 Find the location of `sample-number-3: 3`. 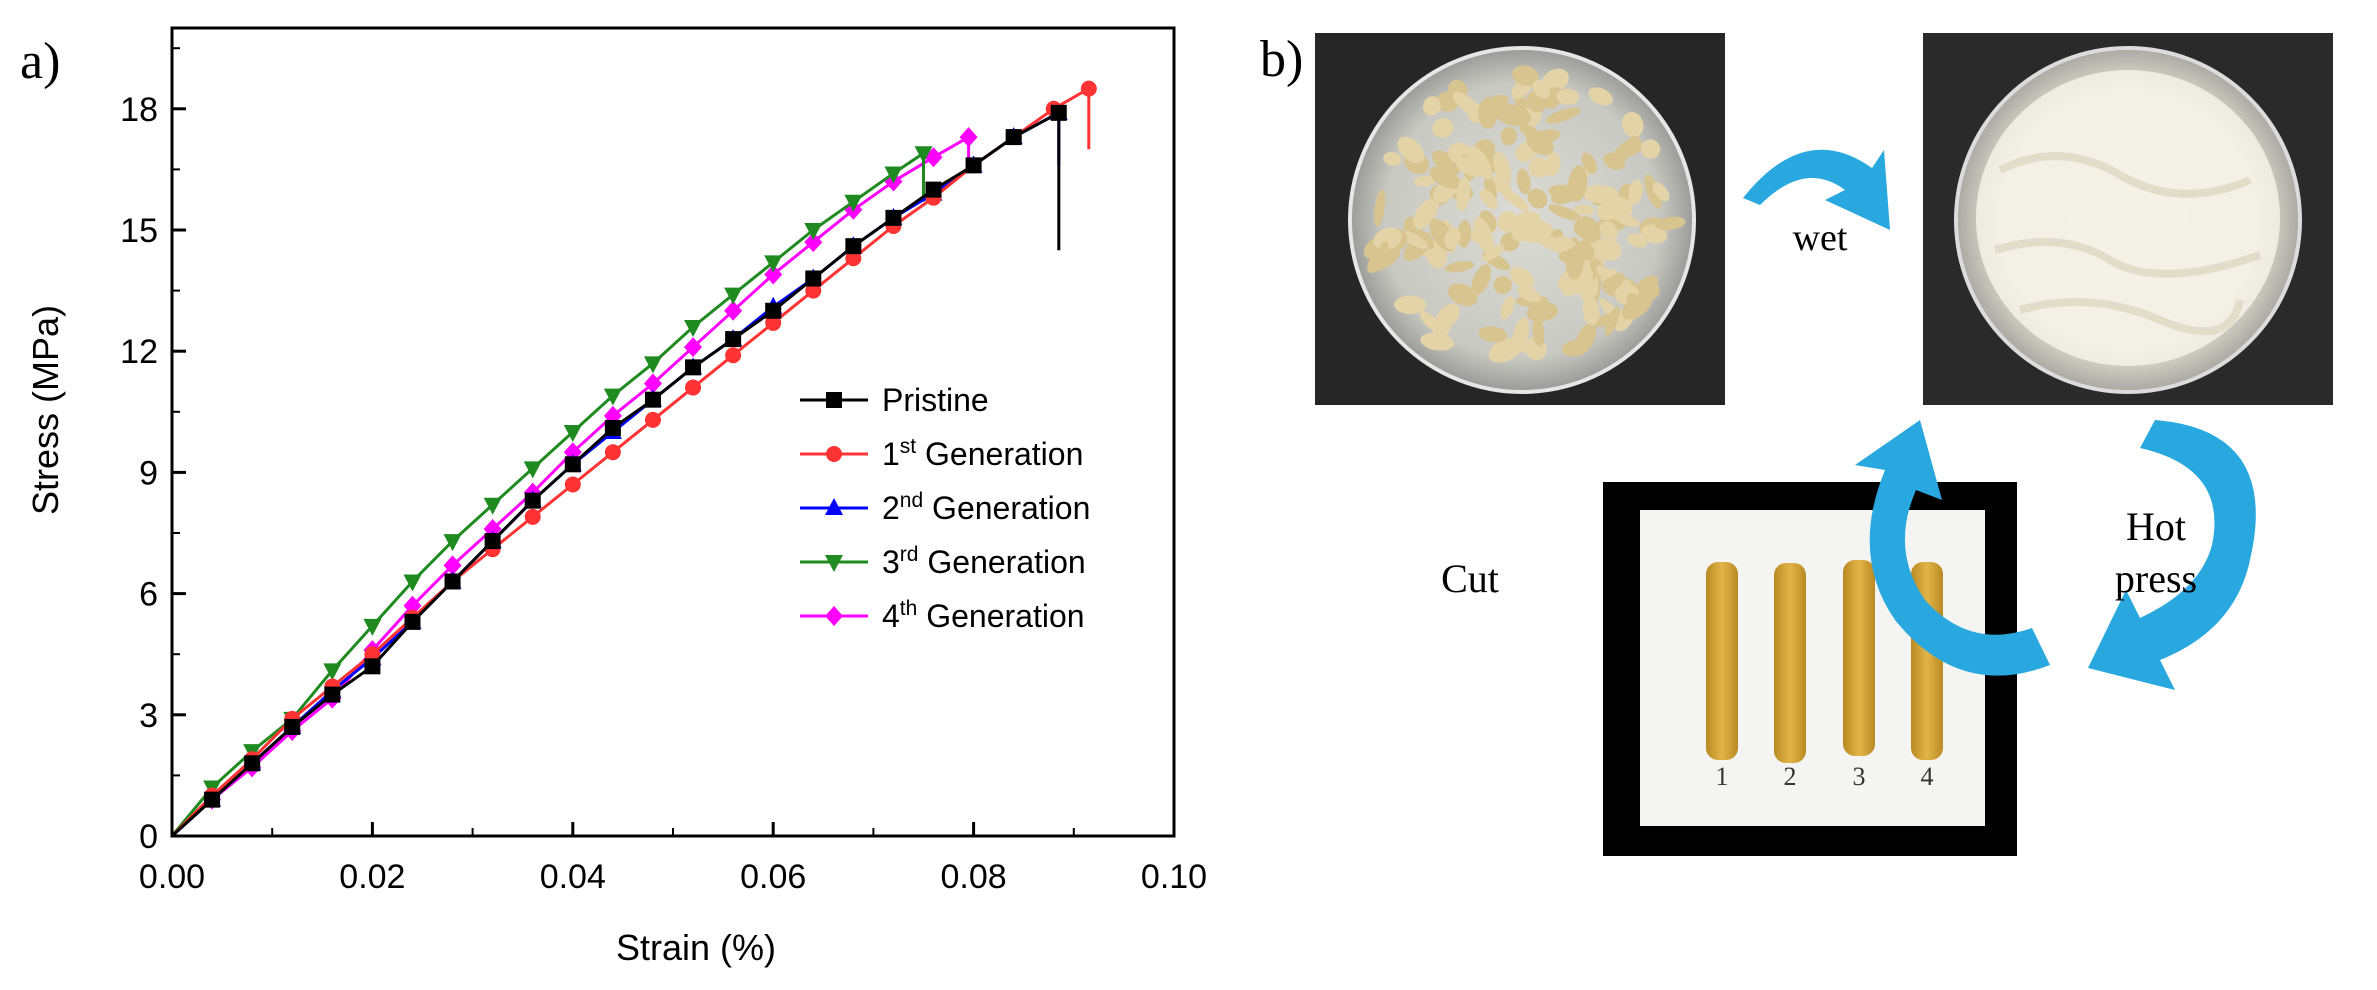

sample-number-3: 3 is located at coordinates (1859, 776).